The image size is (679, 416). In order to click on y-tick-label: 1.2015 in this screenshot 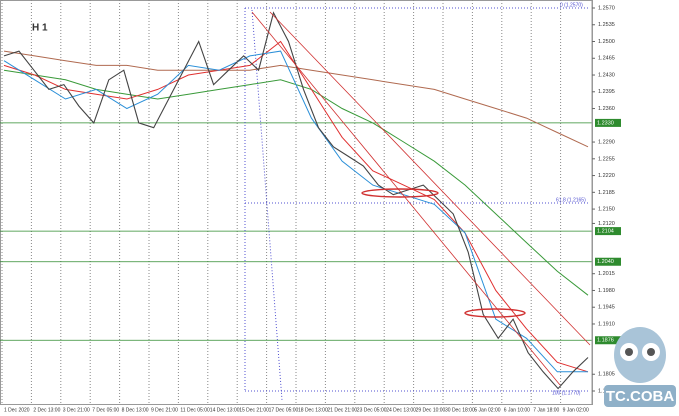, I will do `click(606, 274)`.